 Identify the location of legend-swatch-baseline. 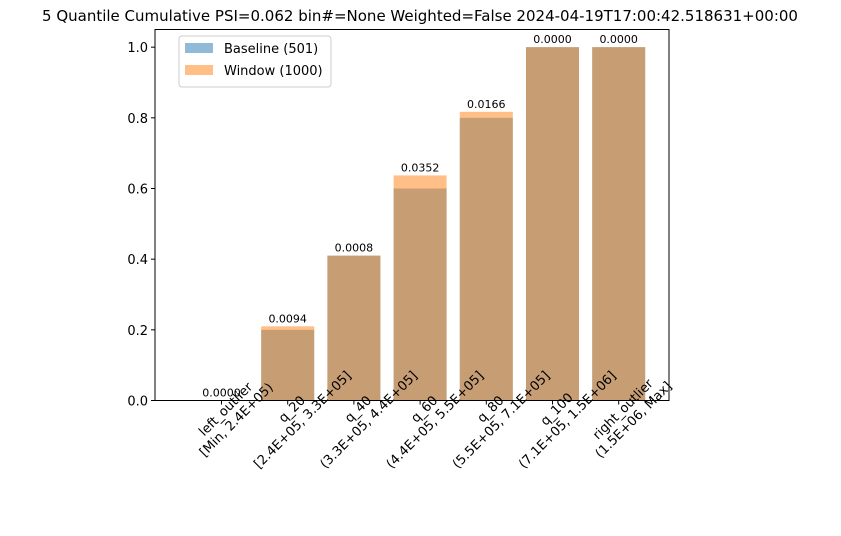
(199, 48).